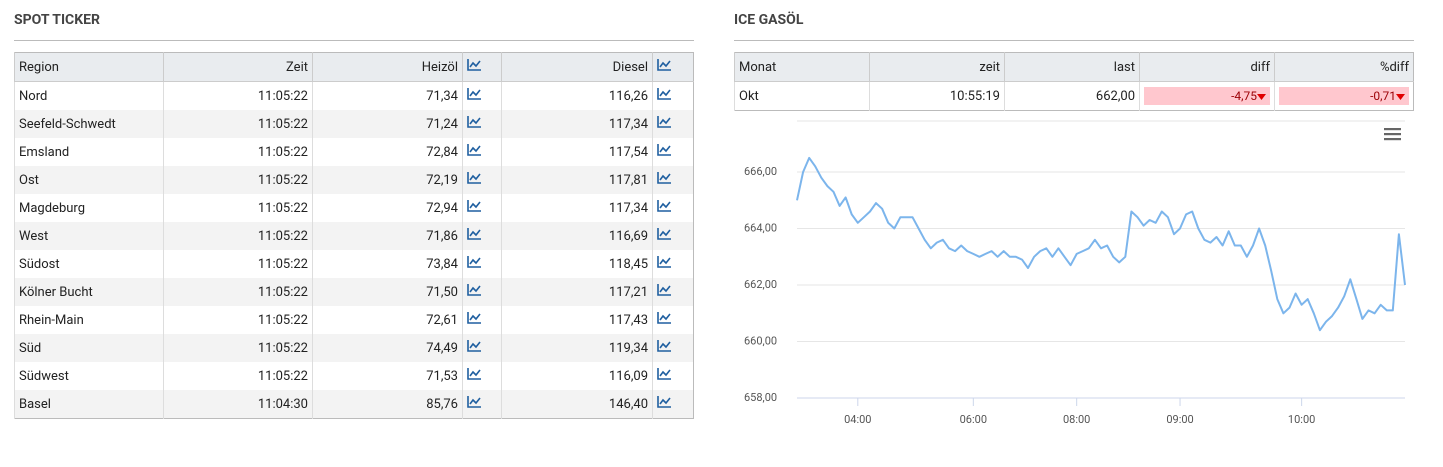 Image resolution: width=1443 pixels, height=467 pixels. Describe the element at coordinates (577, 320) in the screenshot. I see `cell: 117,43` at that location.